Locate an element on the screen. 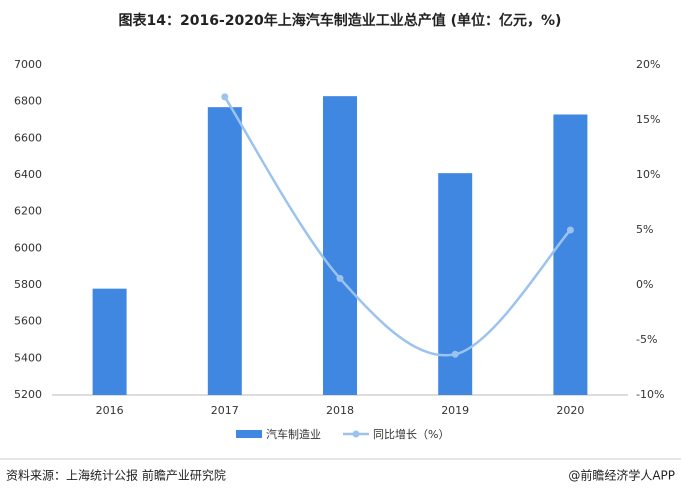  y-tick-label: 6600 is located at coordinates (28, 137).